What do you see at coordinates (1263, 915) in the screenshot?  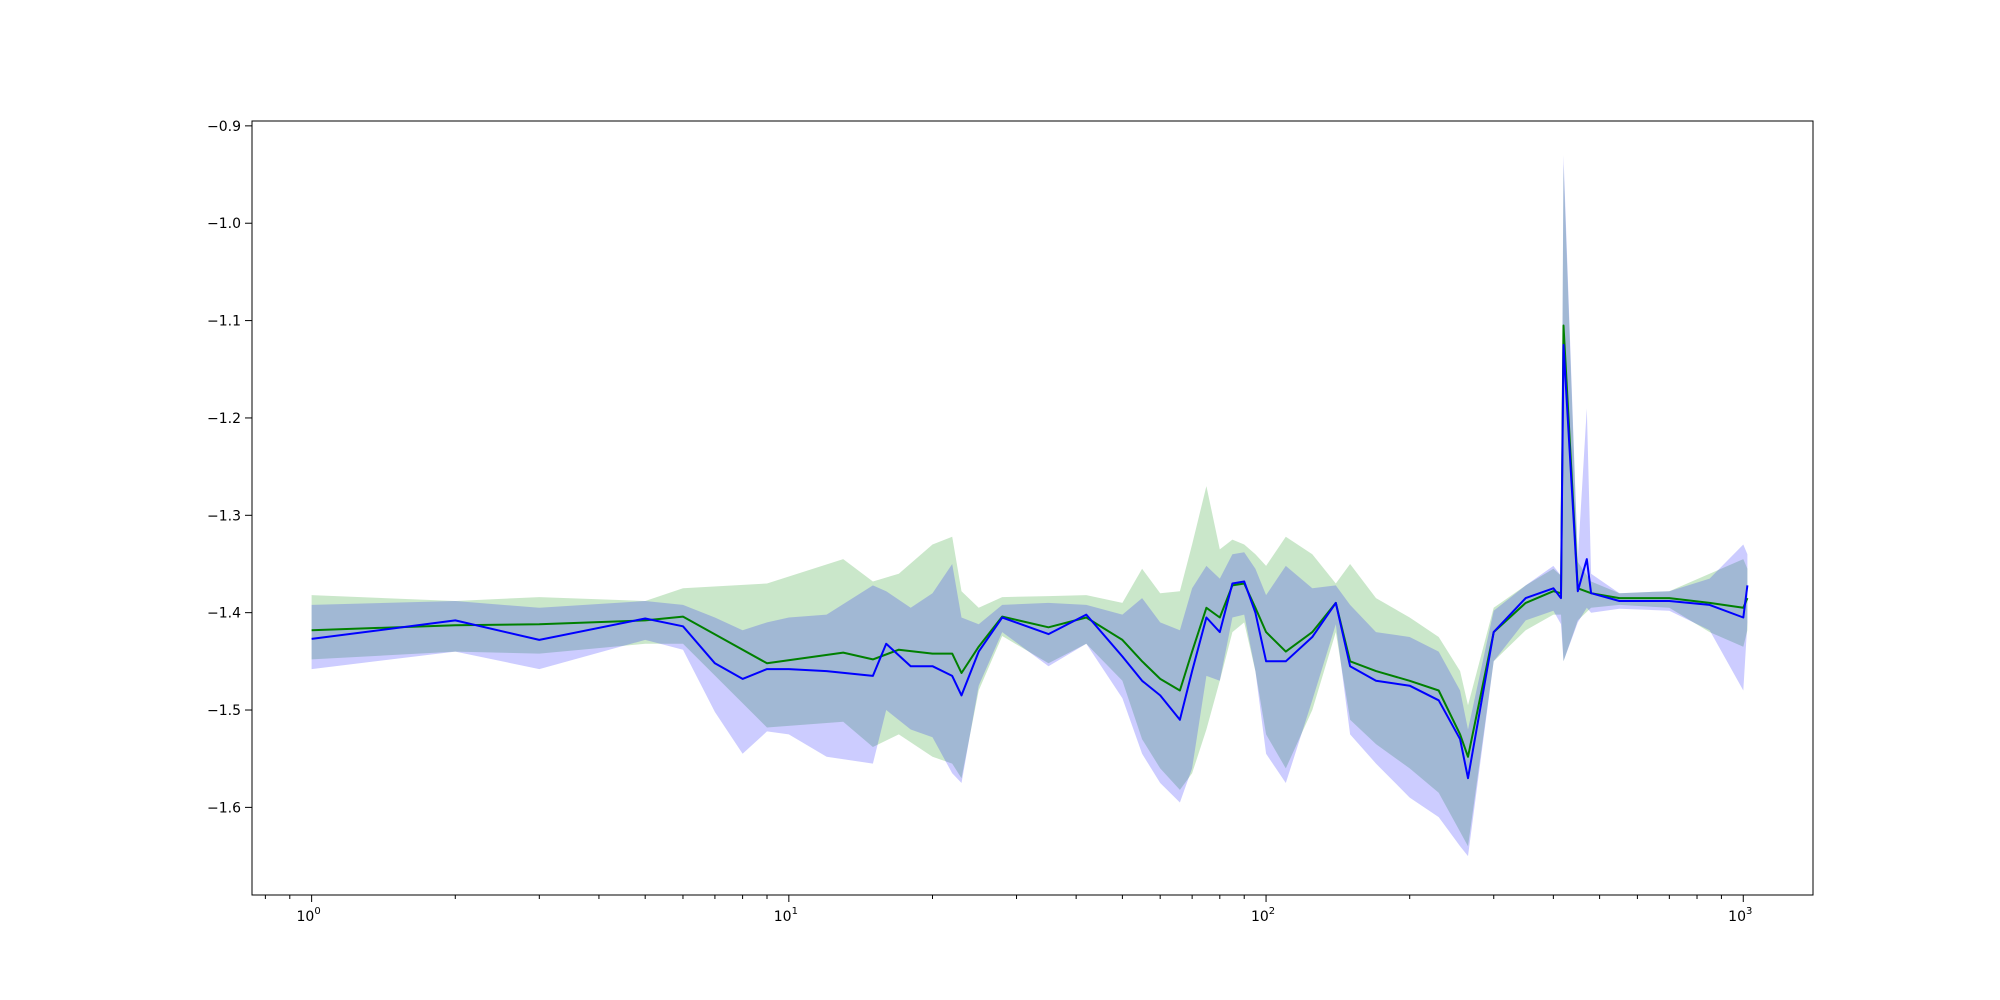 I see `x-tick-label: 10²` at bounding box center [1263, 915].